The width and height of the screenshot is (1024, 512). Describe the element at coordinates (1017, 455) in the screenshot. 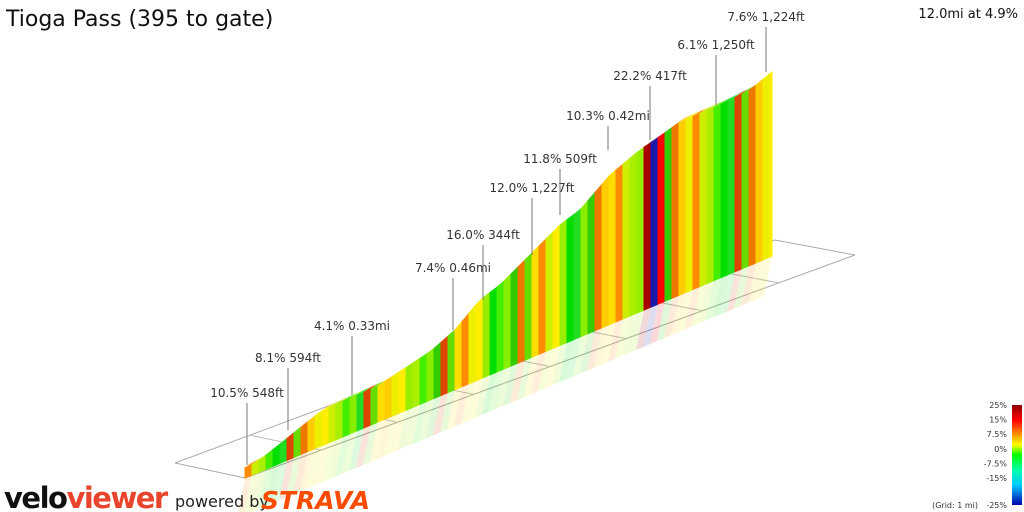

I see `legend-colorbar` at that location.